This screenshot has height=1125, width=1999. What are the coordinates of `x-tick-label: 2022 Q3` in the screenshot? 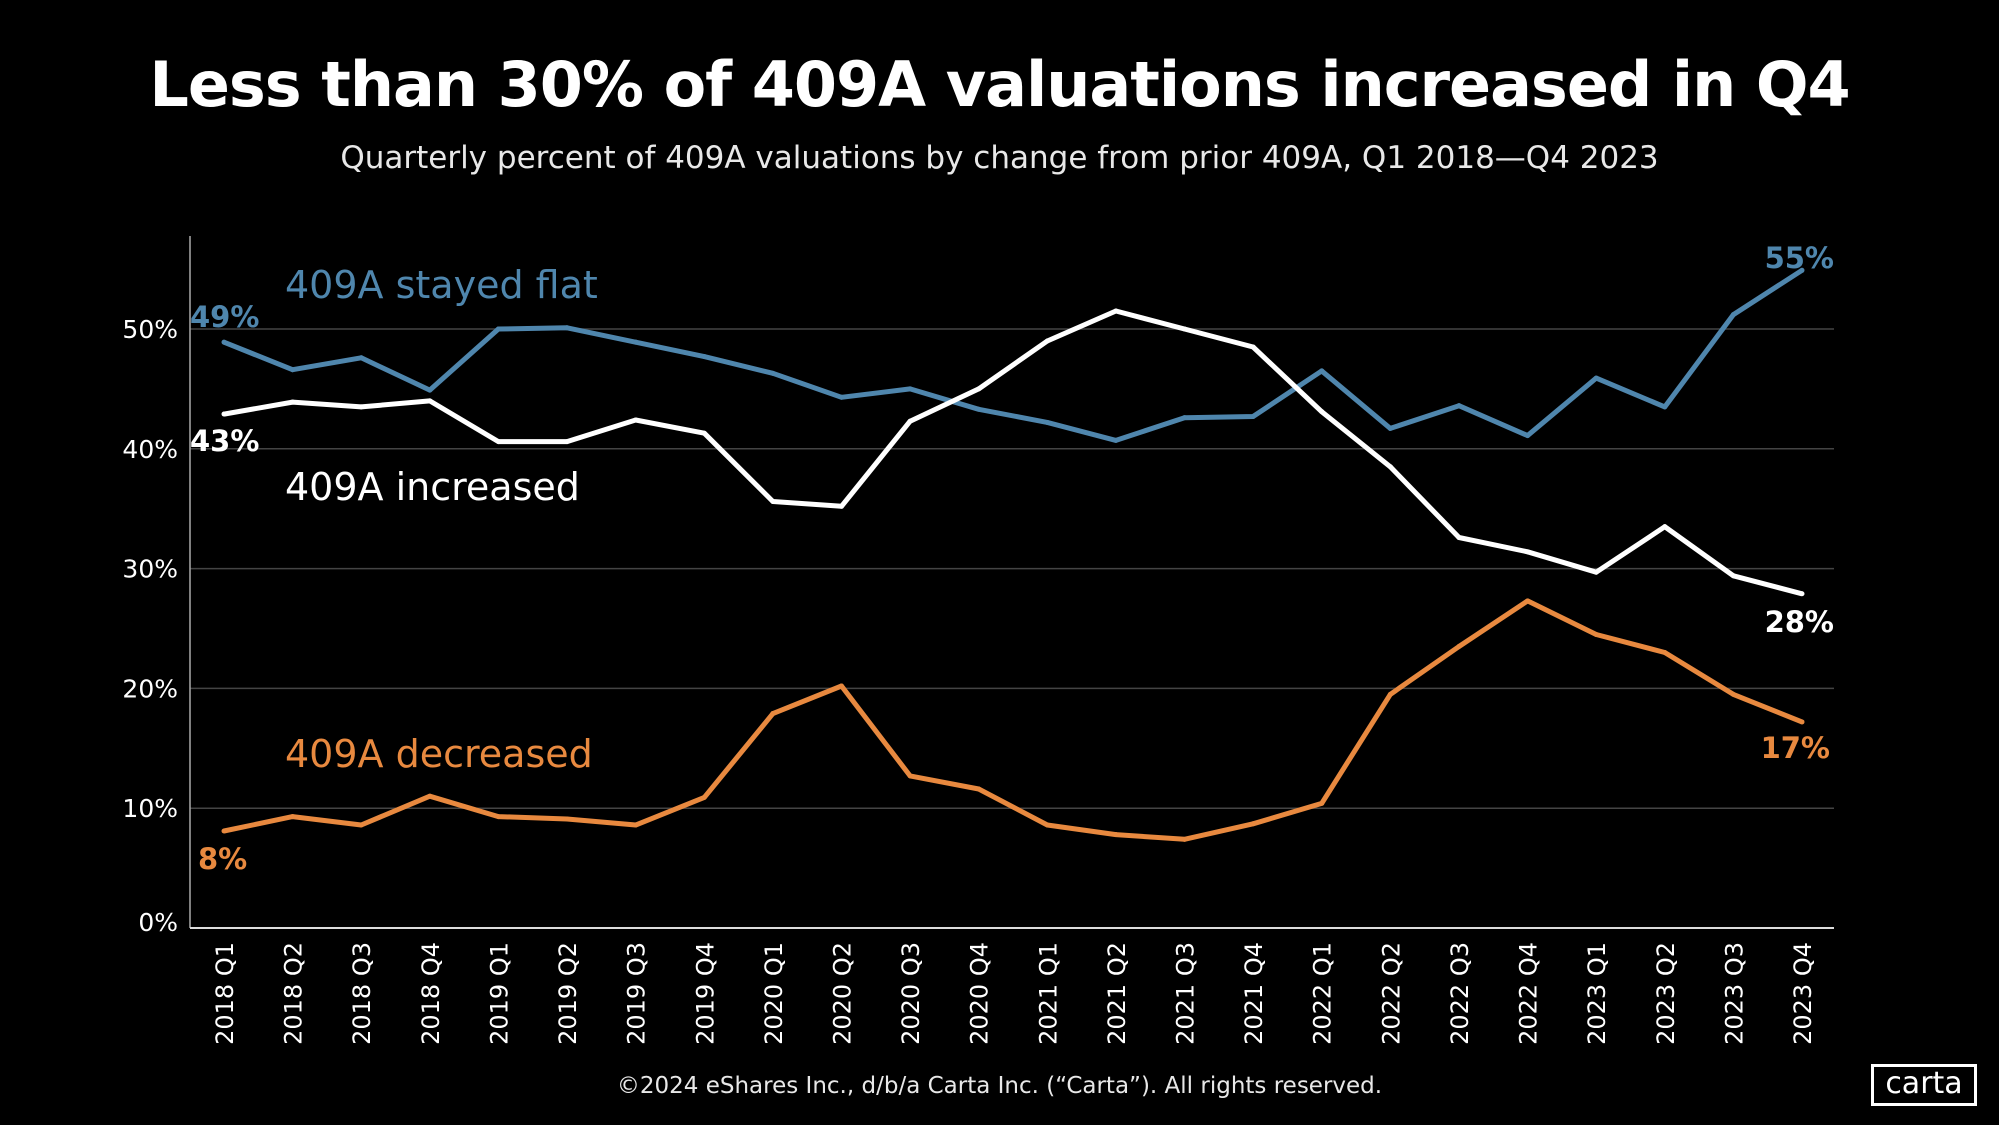 It's located at (1460, 993).